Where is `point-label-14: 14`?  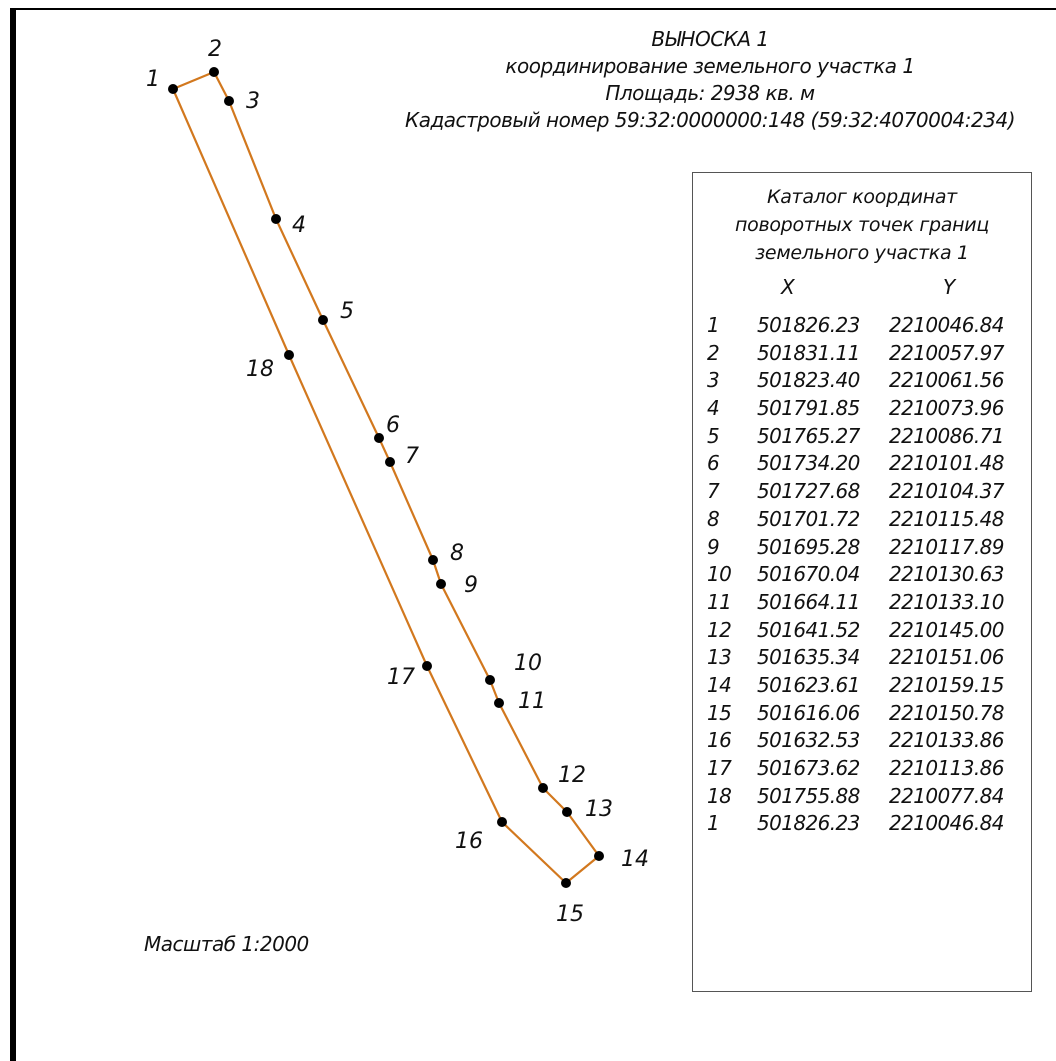
point-label-14: 14 is located at coordinates (635, 859).